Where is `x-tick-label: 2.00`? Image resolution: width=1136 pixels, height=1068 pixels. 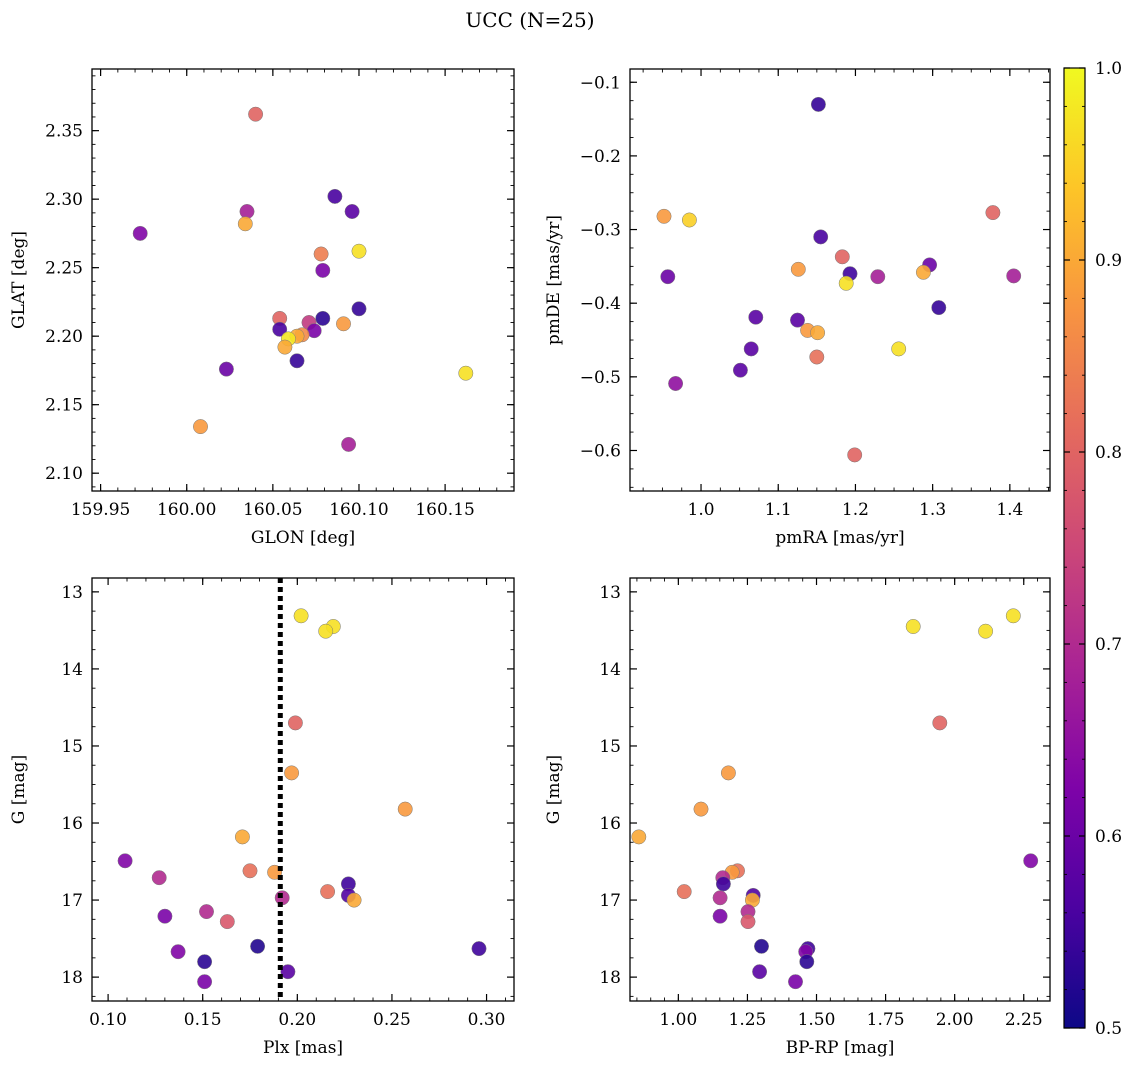 x-tick-label: 2.00 is located at coordinates (955, 1020).